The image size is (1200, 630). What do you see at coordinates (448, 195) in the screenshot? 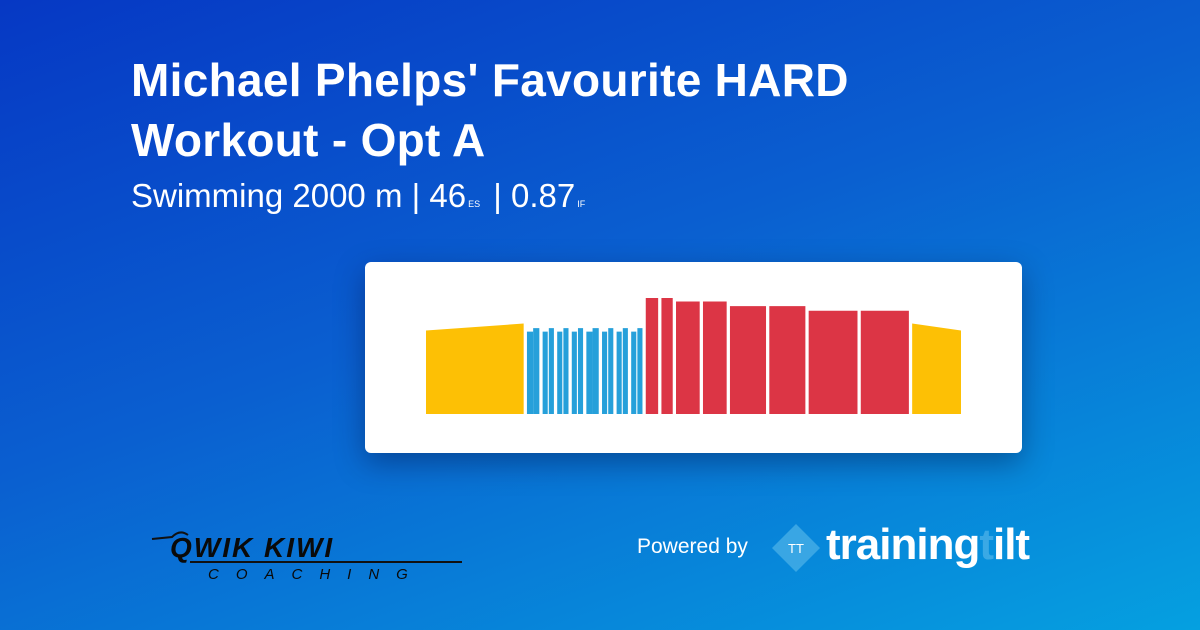
I see `es-value: 46` at bounding box center [448, 195].